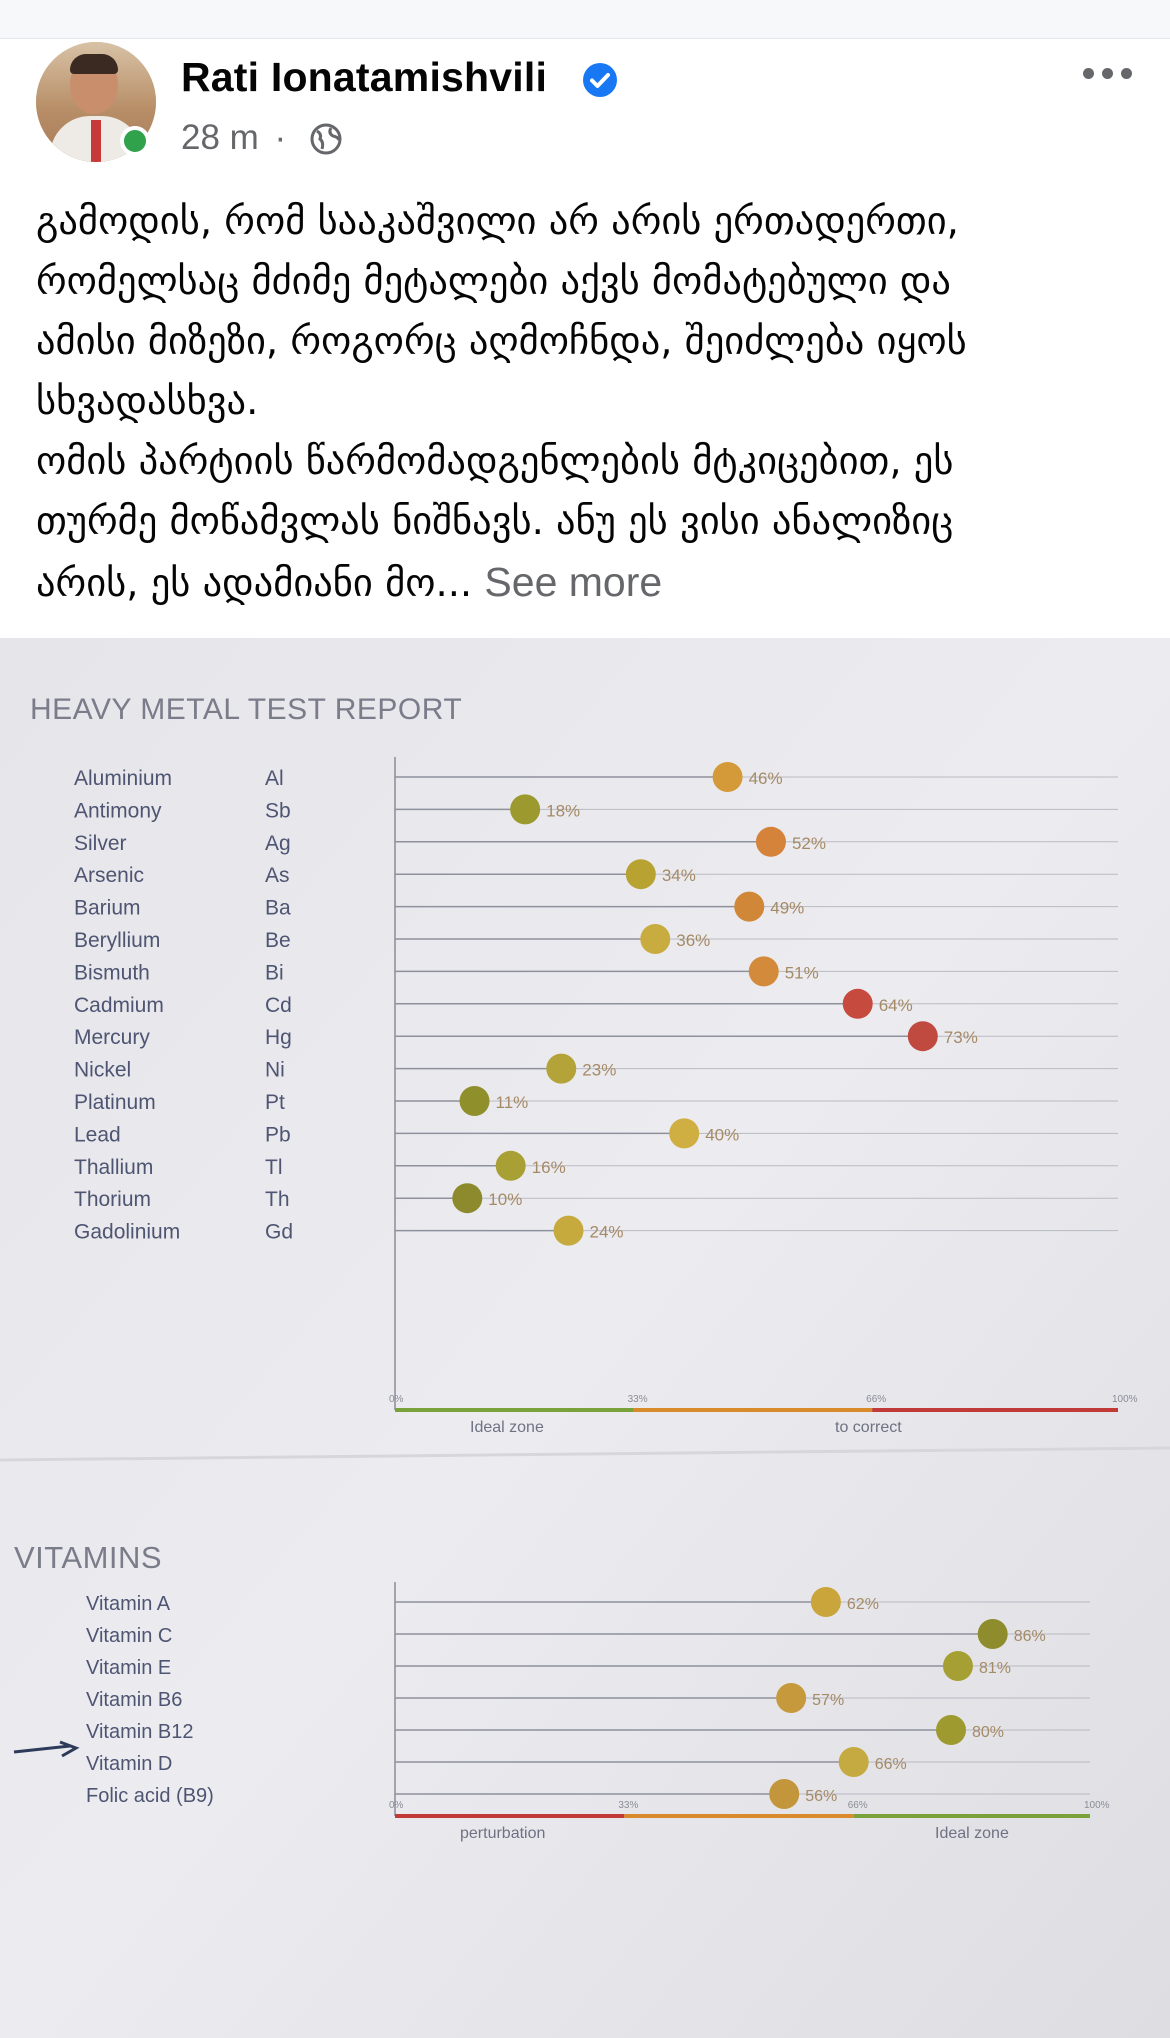 The width and height of the screenshot is (1170, 2038). What do you see at coordinates (585, 108) in the screenshot?
I see `post-header: Rati Ionatamishvili 28 m ·` at bounding box center [585, 108].